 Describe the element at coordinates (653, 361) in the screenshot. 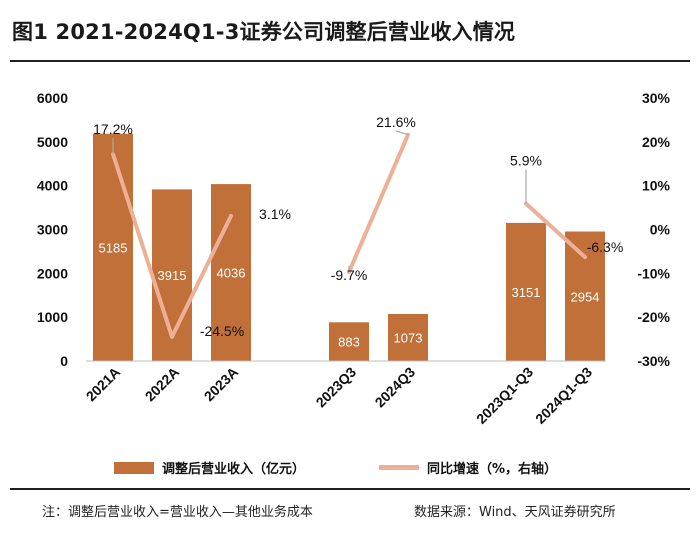

I see `y-right-tick-label: -30%` at that location.